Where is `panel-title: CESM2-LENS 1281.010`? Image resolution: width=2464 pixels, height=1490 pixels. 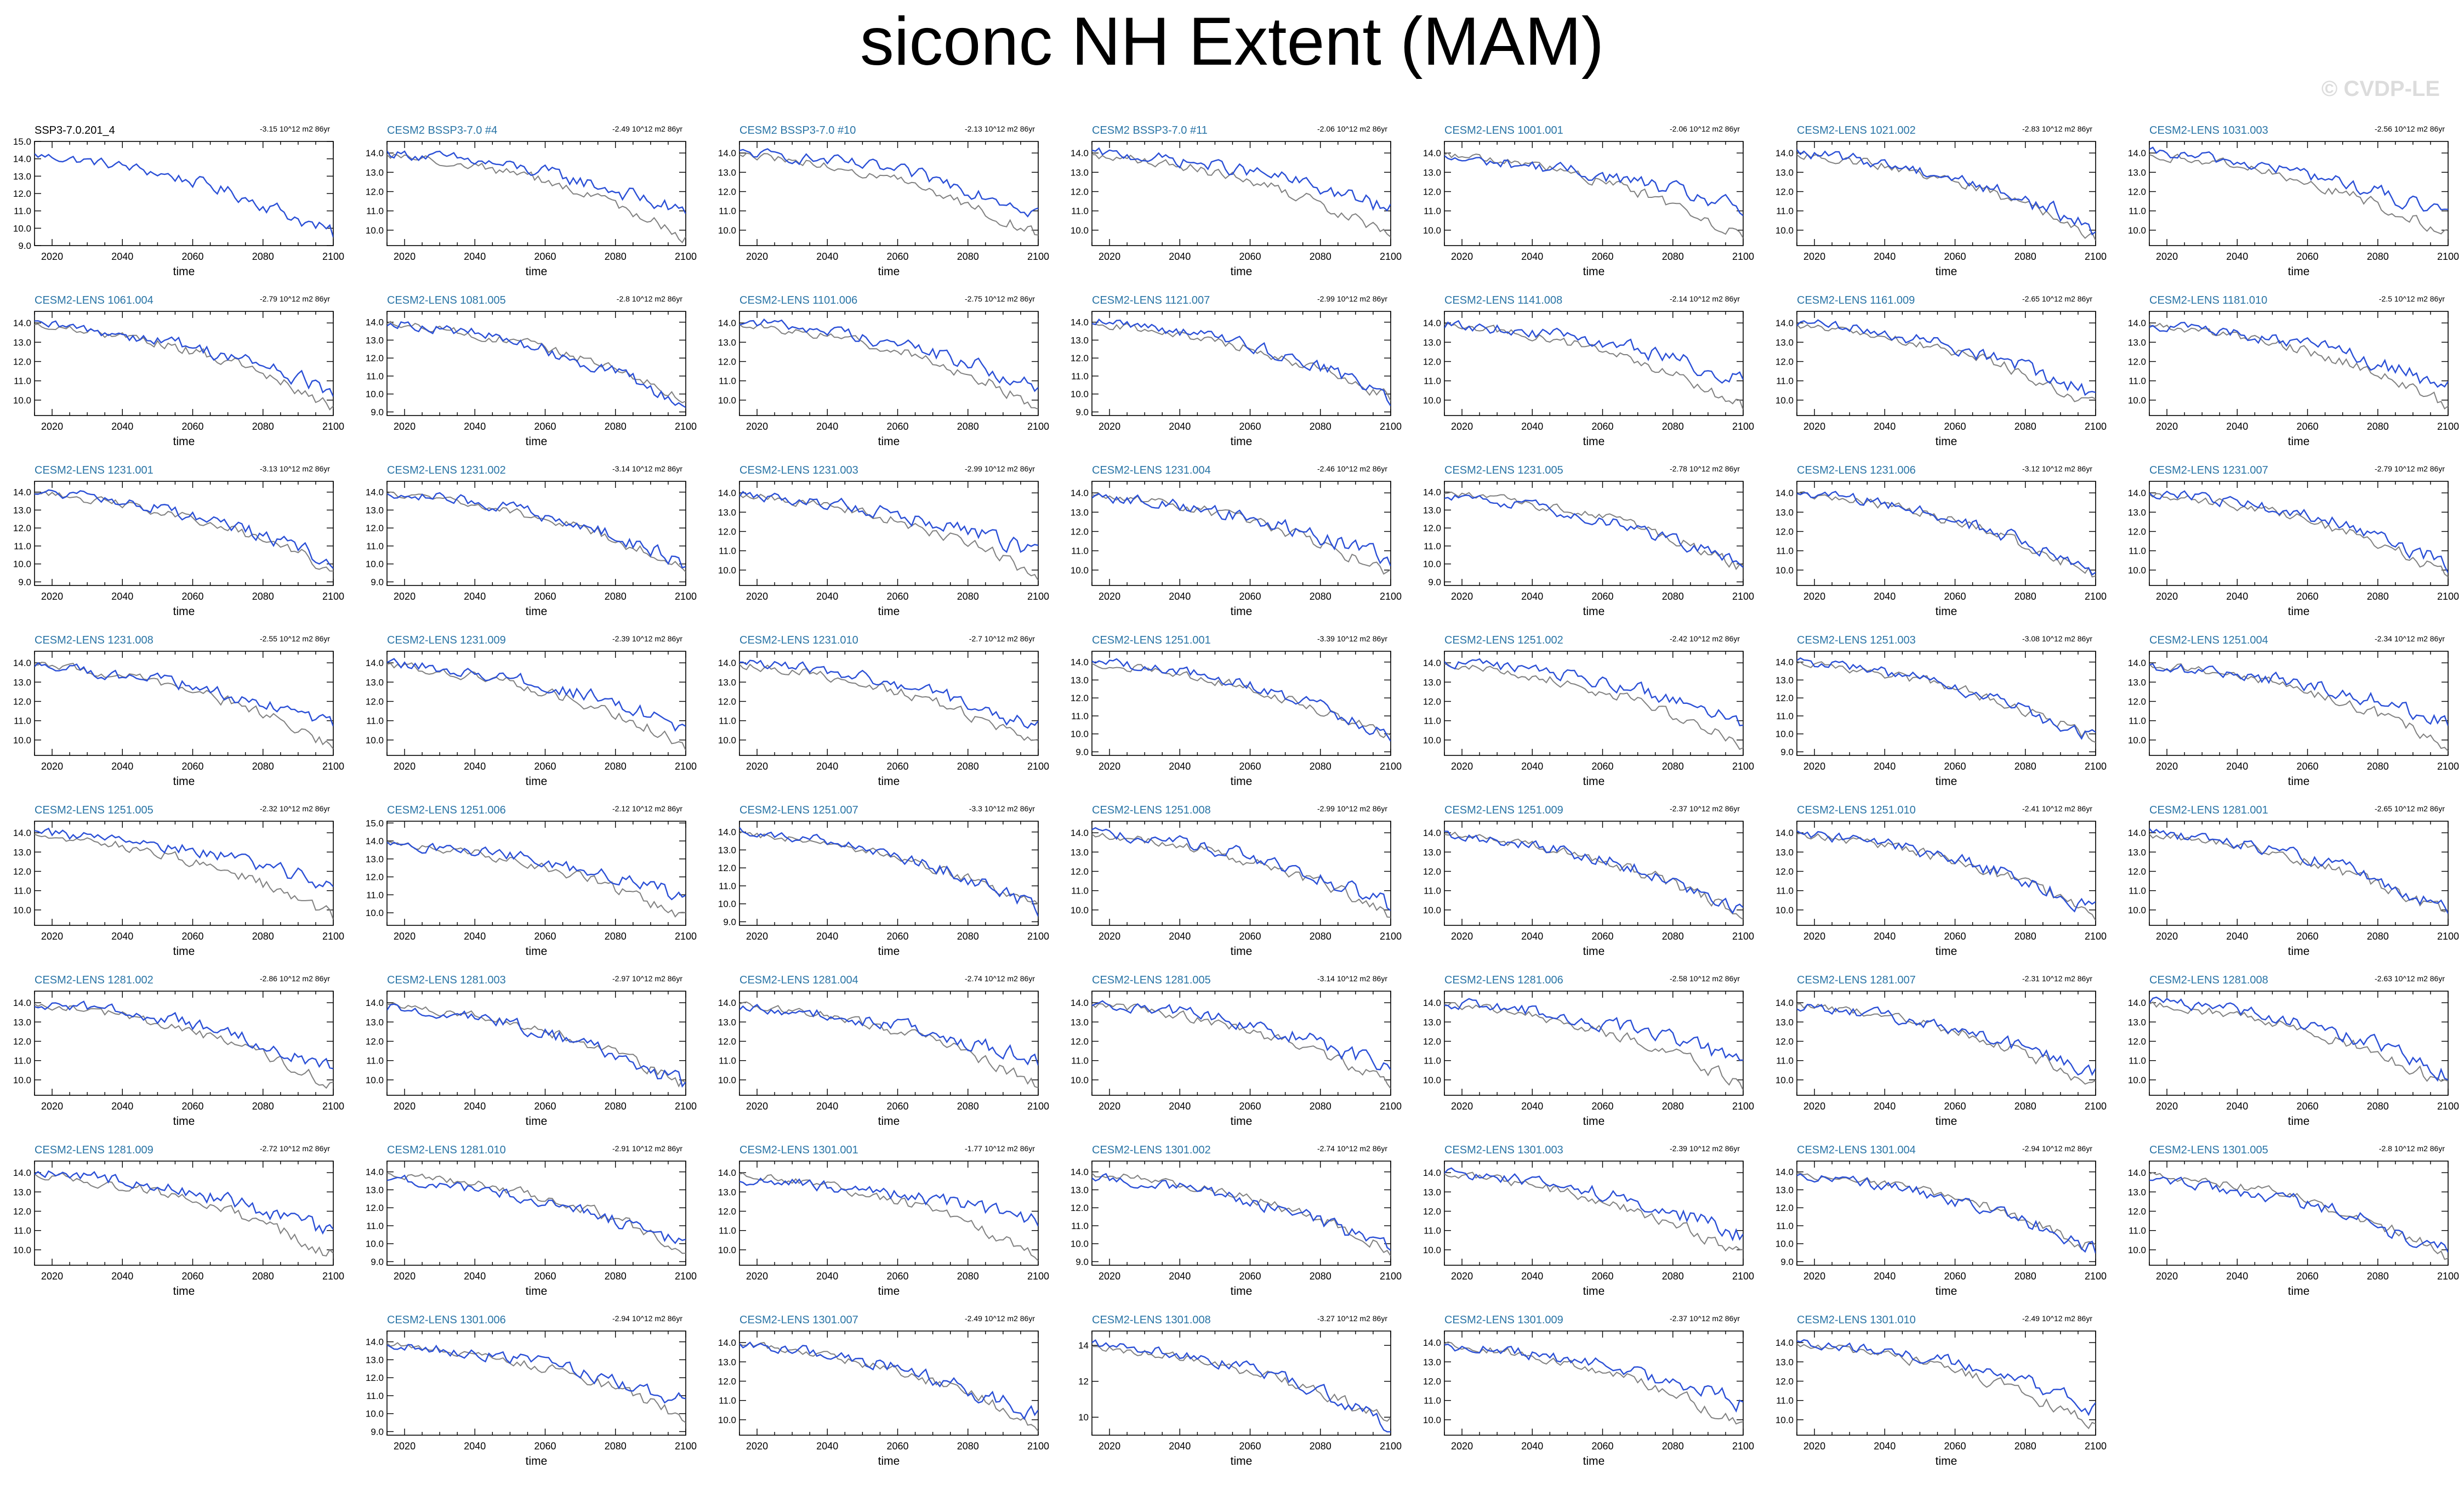
panel-title: CESM2-LENS 1281.010 is located at coordinates (447, 1150).